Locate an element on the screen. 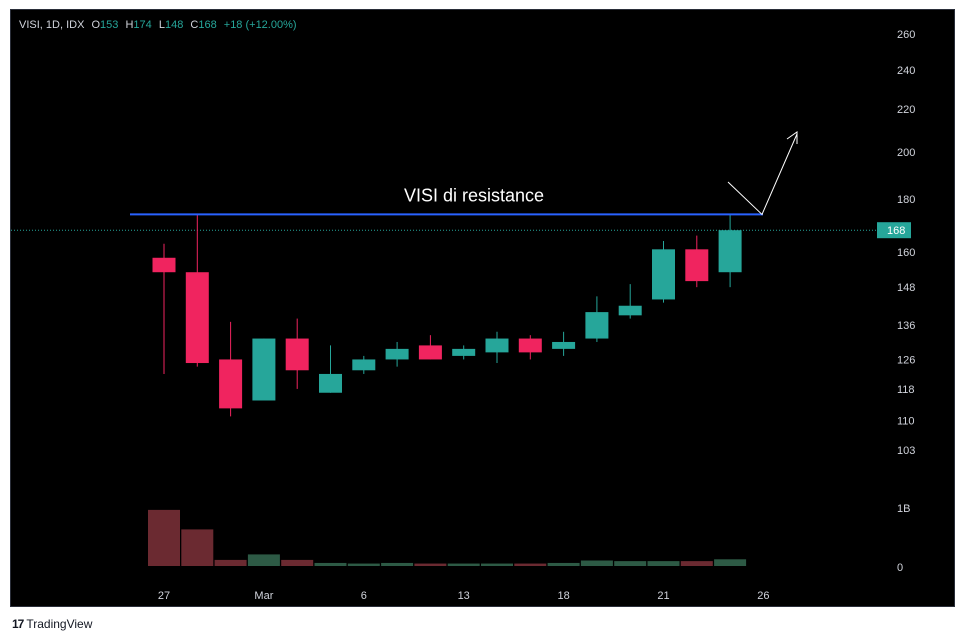 This screenshot has width=965, height=643. high-value: 174 is located at coordinates (142, 25).